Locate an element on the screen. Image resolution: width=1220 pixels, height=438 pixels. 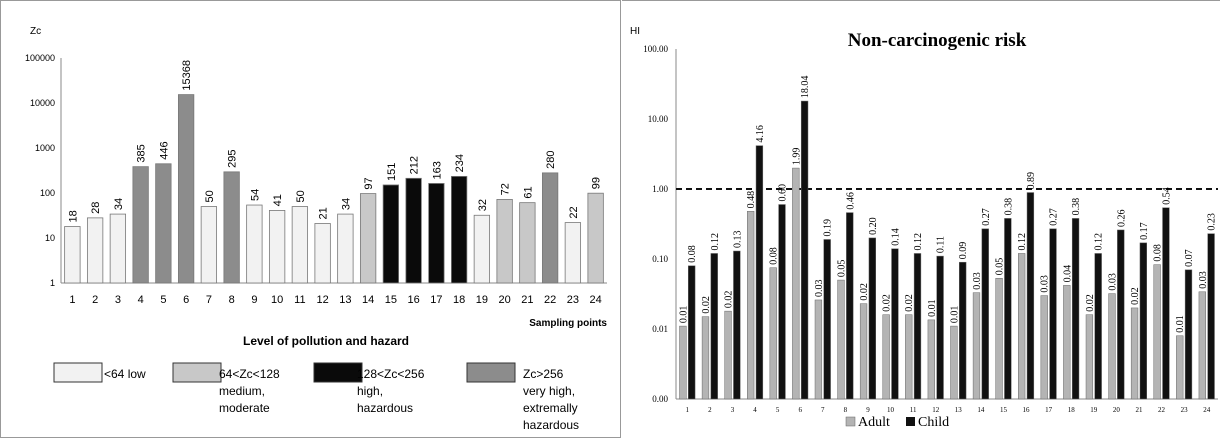
y-tick-label: 1.00 is located at coordinates (660, 189).